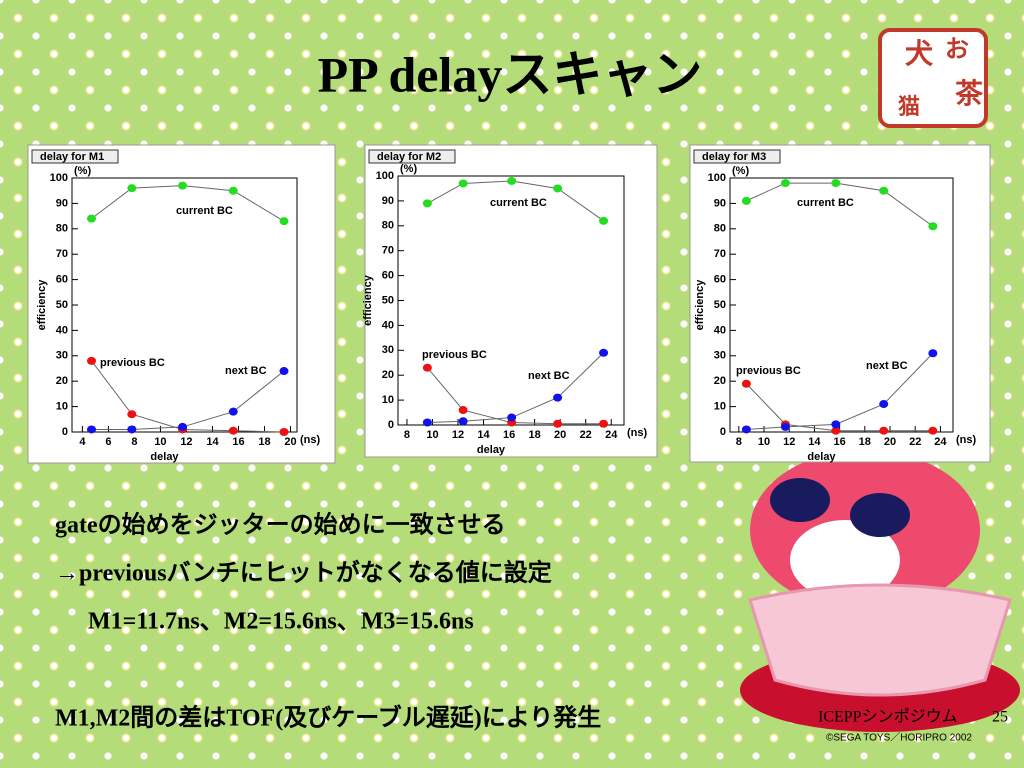 Image resolution: width=1024 pixels, height=768 pixels. I want to click on logo-text: お, so click(957, 49).